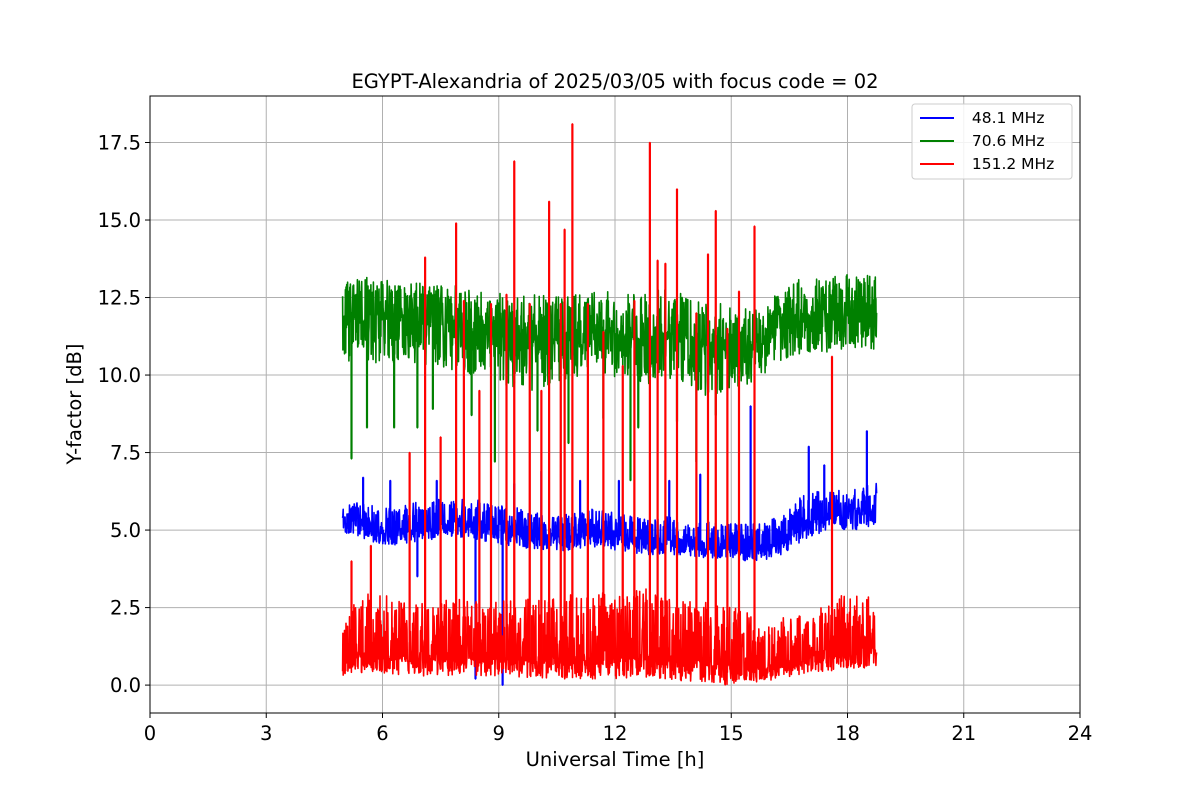  What do you see at coordinates (119, 143) in the screenshot?
I see `y-tick-label: 17.5` at bounding box center [119, 143].